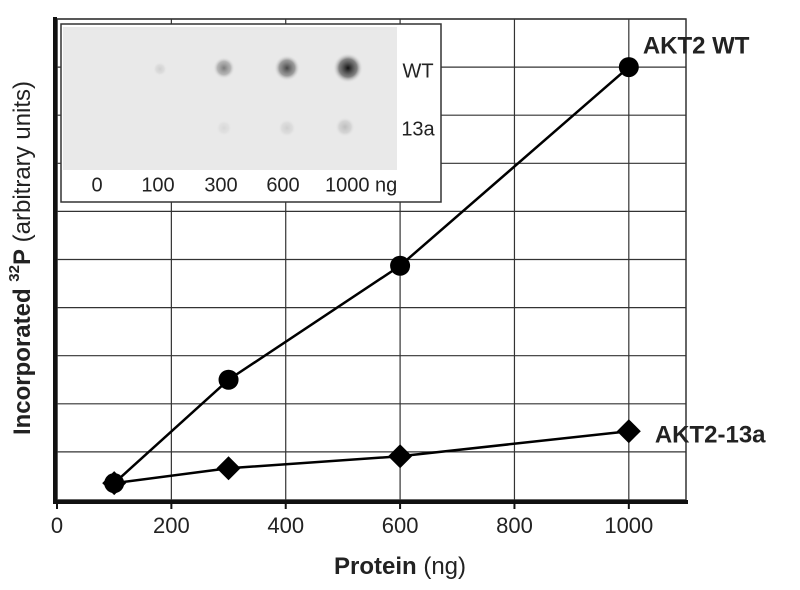 The image size is (800, 590). Describe the element at coordinates (444, 566) in the screenshot. I see `x-title-unit: (ng)` at that location.